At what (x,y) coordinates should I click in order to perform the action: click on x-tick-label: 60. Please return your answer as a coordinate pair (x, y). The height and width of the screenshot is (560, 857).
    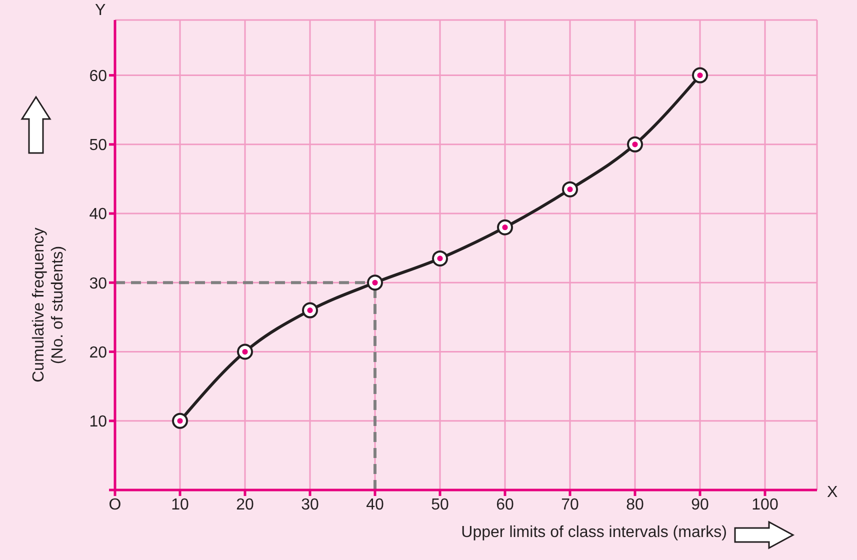
    Looking at the image, I should click on (505, 505).